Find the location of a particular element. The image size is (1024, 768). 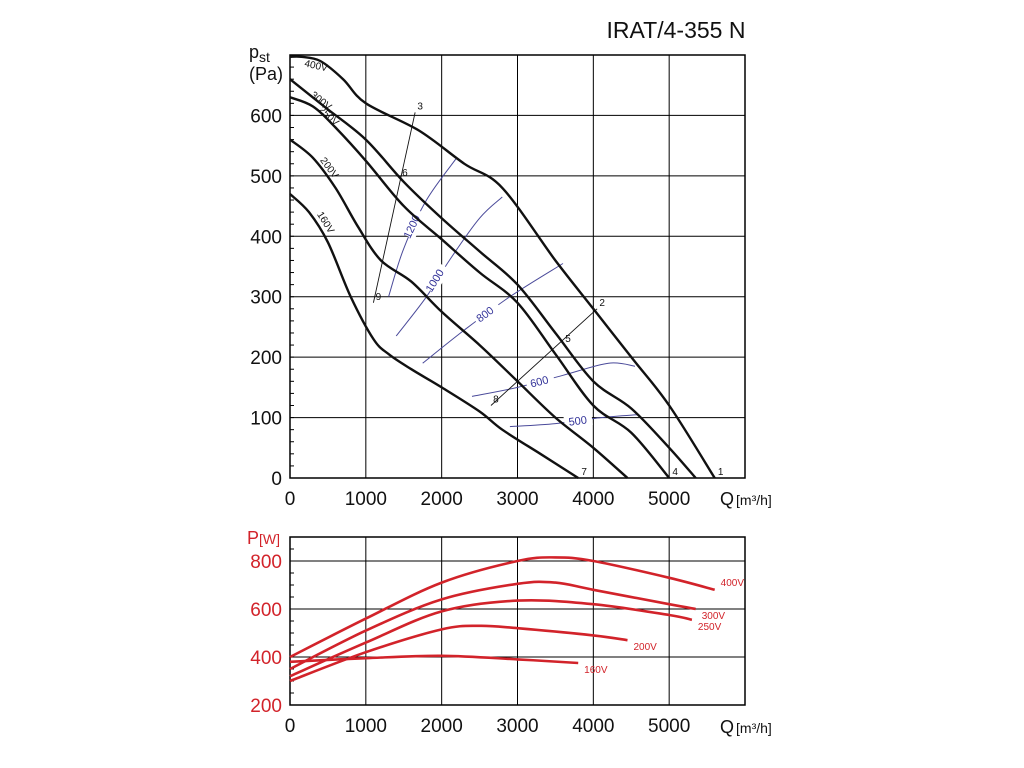

power-symbol: P is located at coordinates (253, 538).